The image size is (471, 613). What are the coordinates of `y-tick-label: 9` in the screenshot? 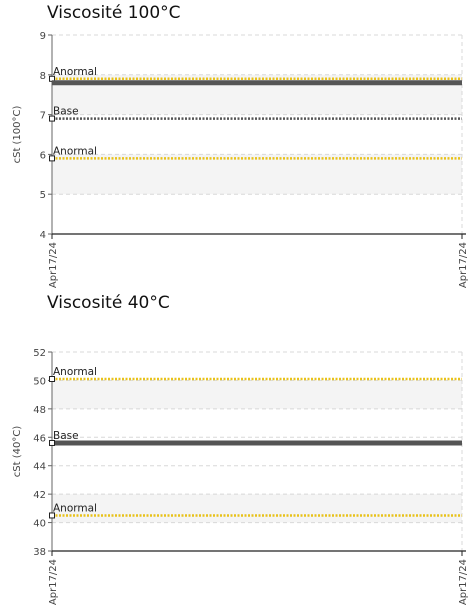 It's located at (43, 36).